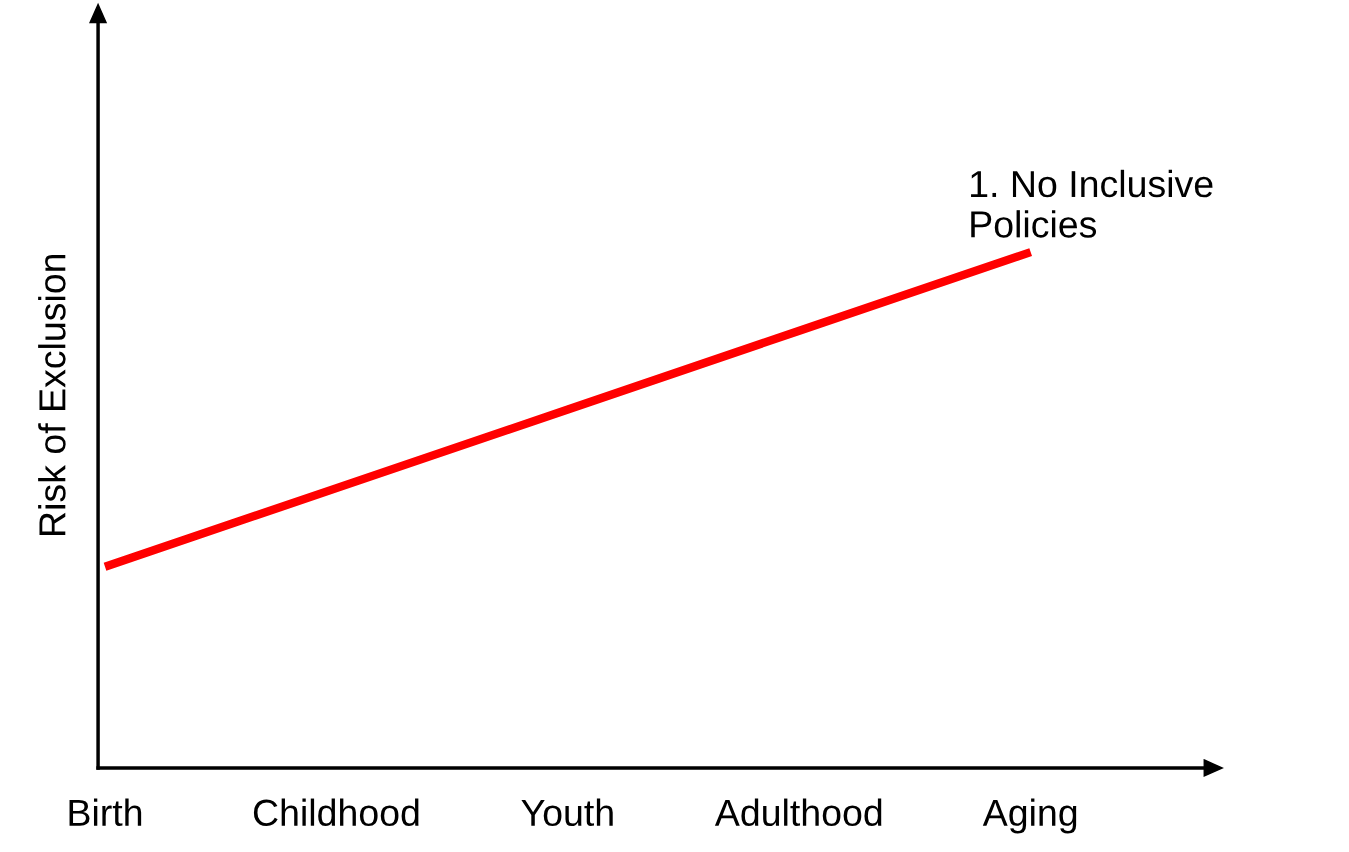  Describe the element at coordinates (798, 812) in the screenshot. I see `x-tick-label: Adulthood` at that location.